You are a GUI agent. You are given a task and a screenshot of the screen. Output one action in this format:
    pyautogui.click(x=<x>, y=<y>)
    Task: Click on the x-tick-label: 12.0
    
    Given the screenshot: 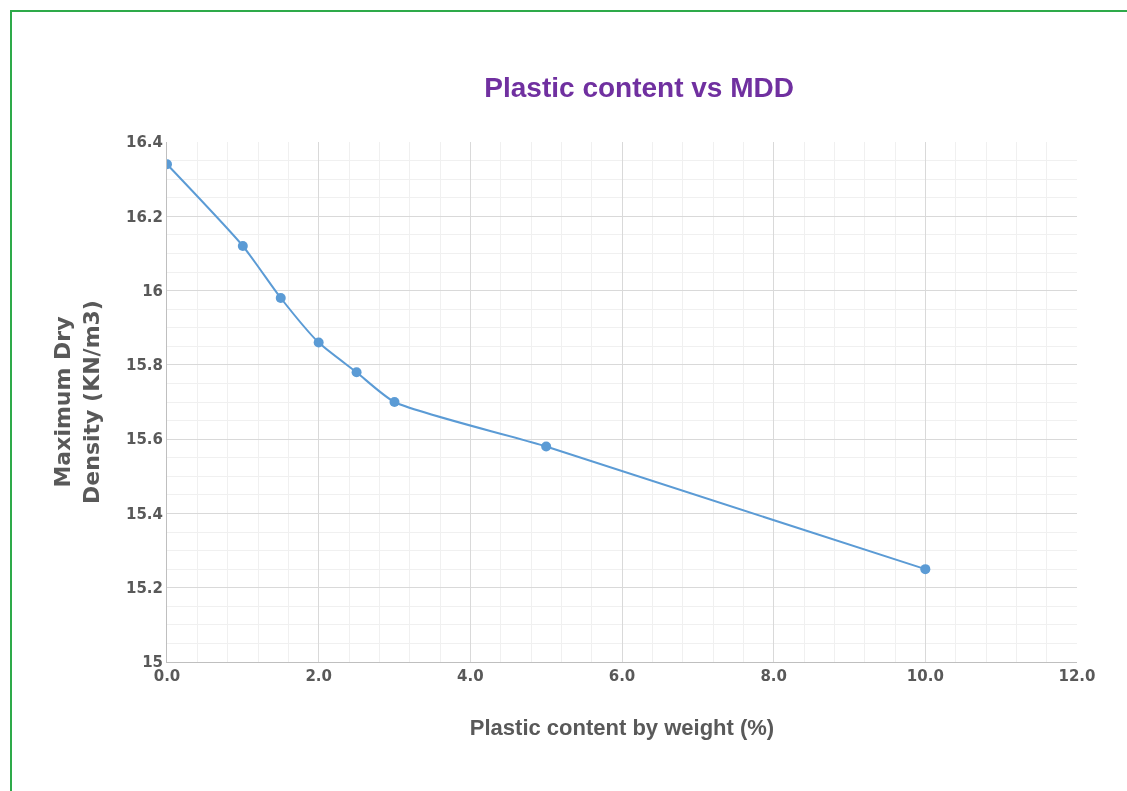 What is the action you would take?
    pyautogui.click(x=1077, y=676)
    